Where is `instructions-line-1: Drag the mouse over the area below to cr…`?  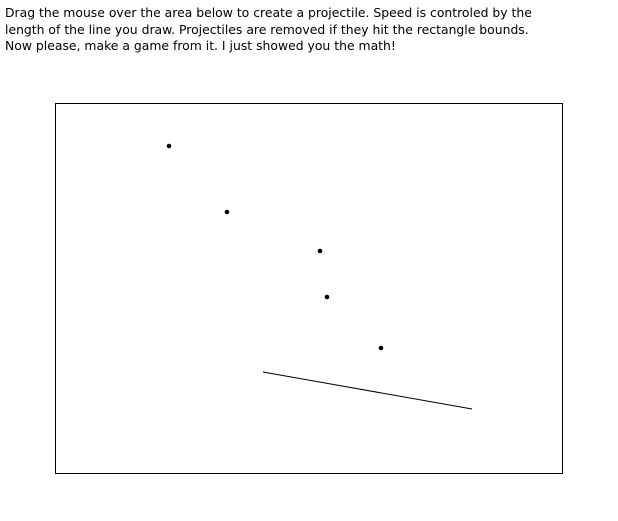 instructions-line-1: Drag the mouse over the area below to cr… is located at coordinates (268, 12).